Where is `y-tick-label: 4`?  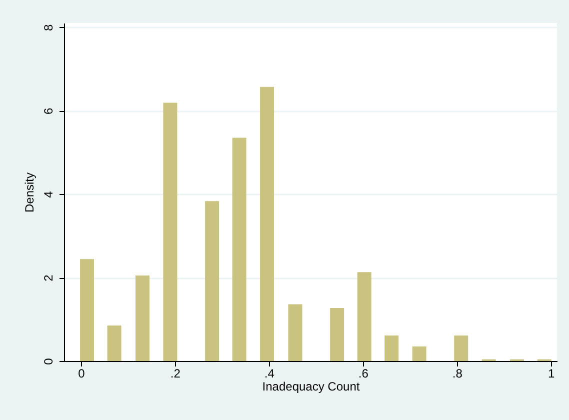 y-tick-label: 4 is located at coordinates (49, 194).